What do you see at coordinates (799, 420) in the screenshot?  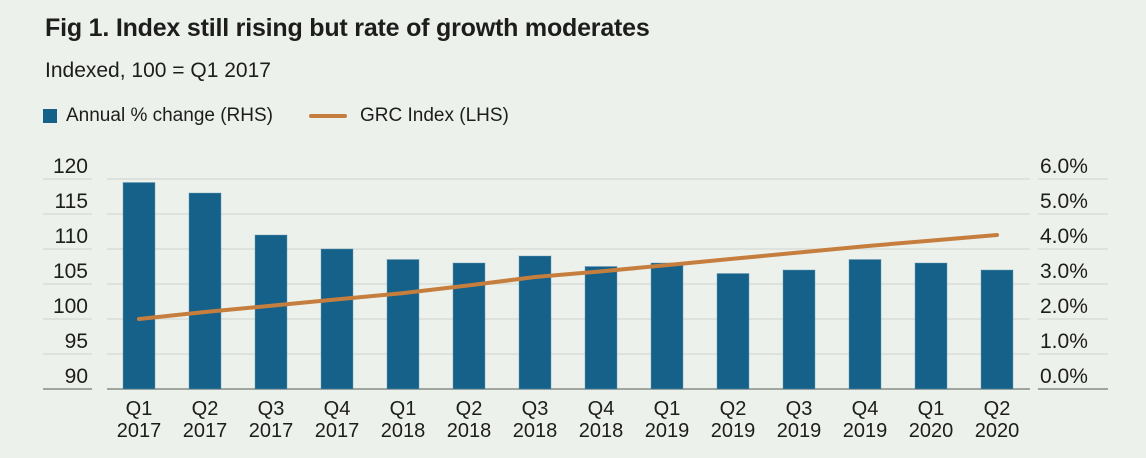 I see `x-axis-label-q3-2019: Q3 2019` at bounding box center [799, 420].